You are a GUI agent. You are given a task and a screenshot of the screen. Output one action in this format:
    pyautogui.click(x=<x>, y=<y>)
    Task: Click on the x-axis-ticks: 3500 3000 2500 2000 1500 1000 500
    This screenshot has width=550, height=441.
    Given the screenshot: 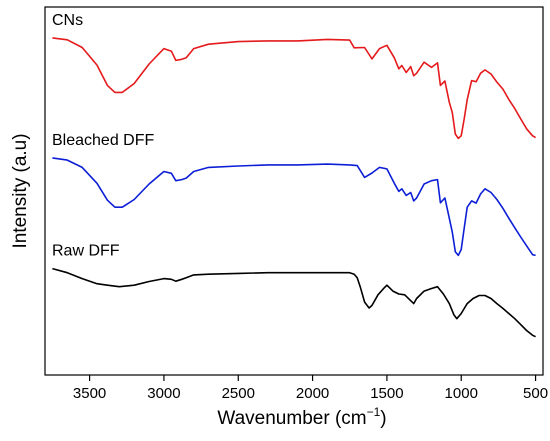 What is the action you would take?
    pyautogui.click(x=310, y=388)
    